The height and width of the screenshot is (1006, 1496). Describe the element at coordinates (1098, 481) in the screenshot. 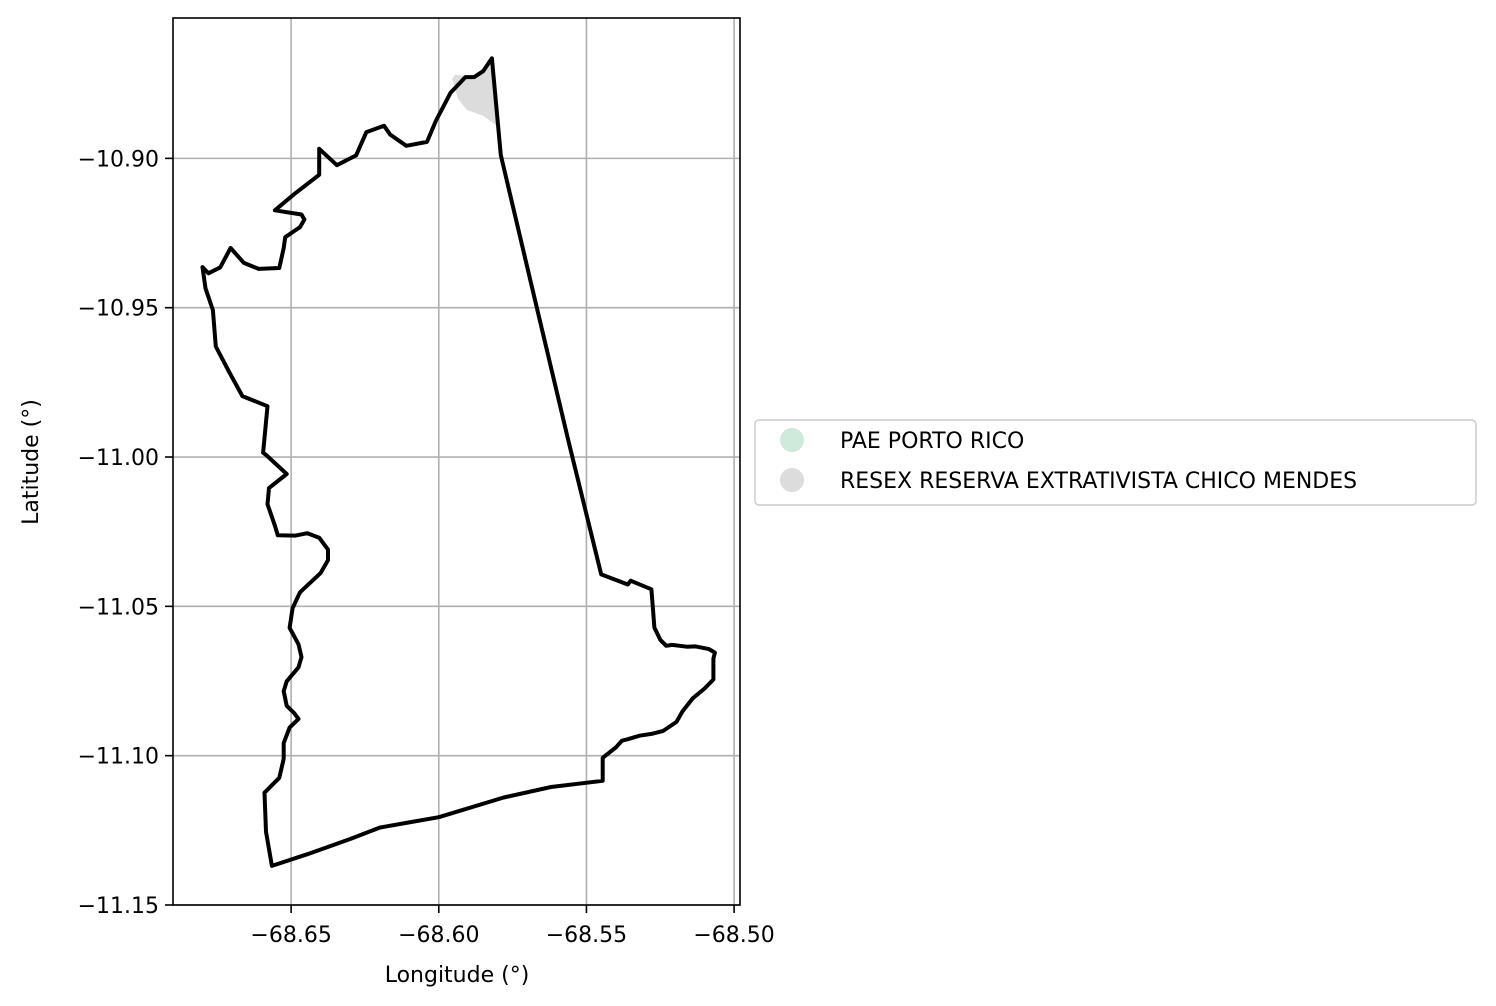

I see `legend-label-resex: RESEX RESERVA EXTRATIVISTA CHICO MENDES` at that location.